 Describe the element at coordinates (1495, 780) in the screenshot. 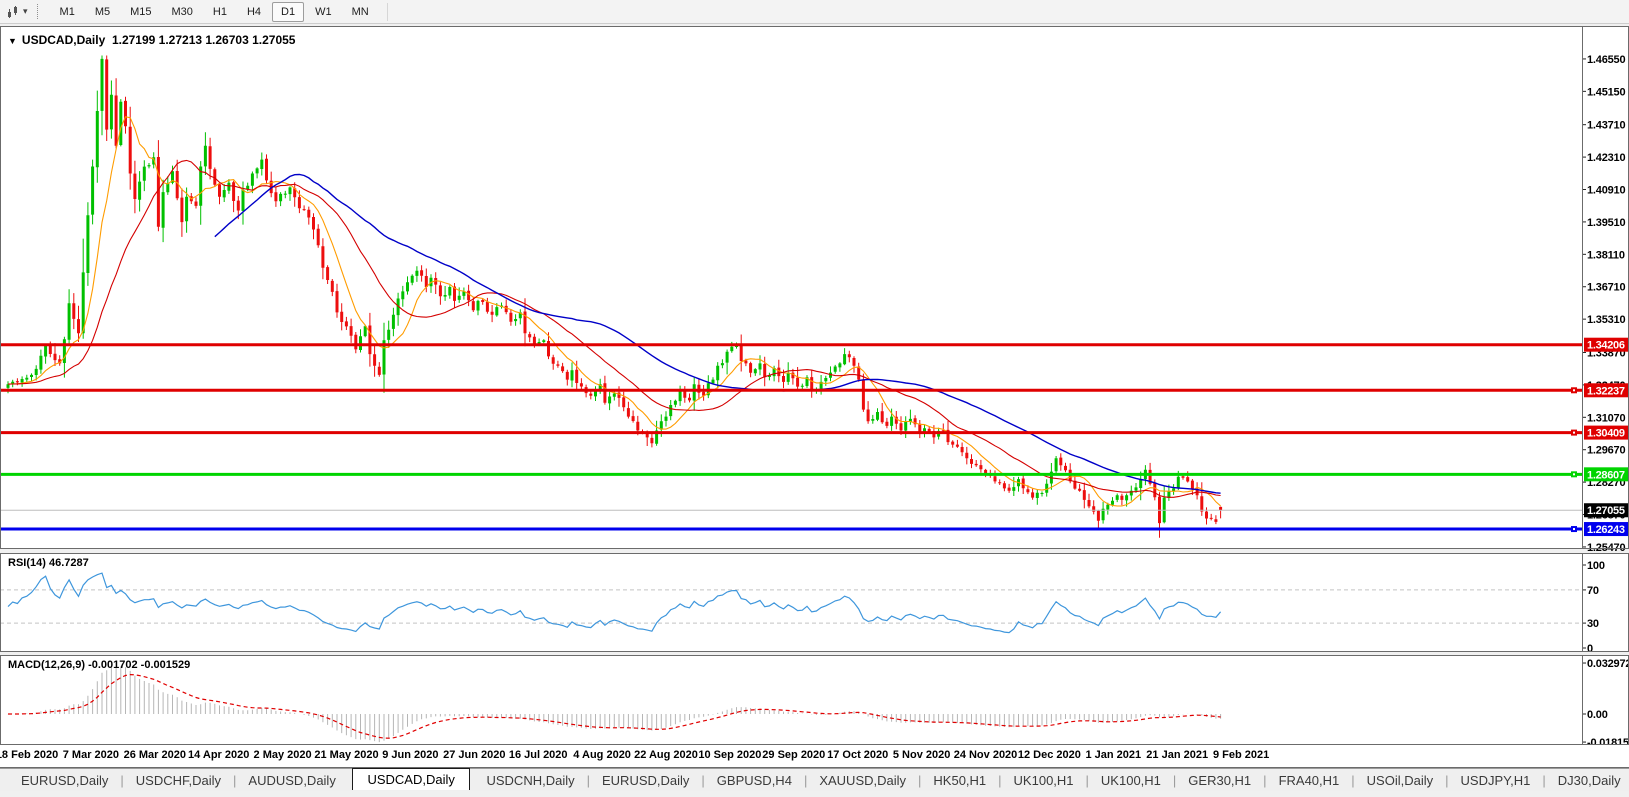

I see `chart-tab-usdjpy-h1: USDJPY,H1` at that location.